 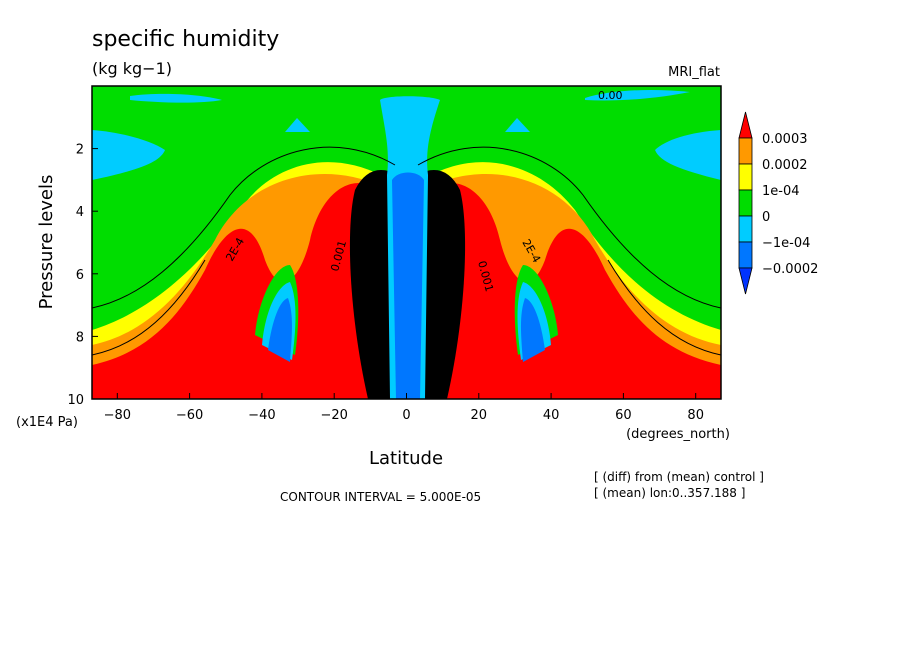 What do you see at coordinates (678, 434) in the screenshot?
I see `x-axis-unit: (degrees_north)` at bounding box center [678, 434].